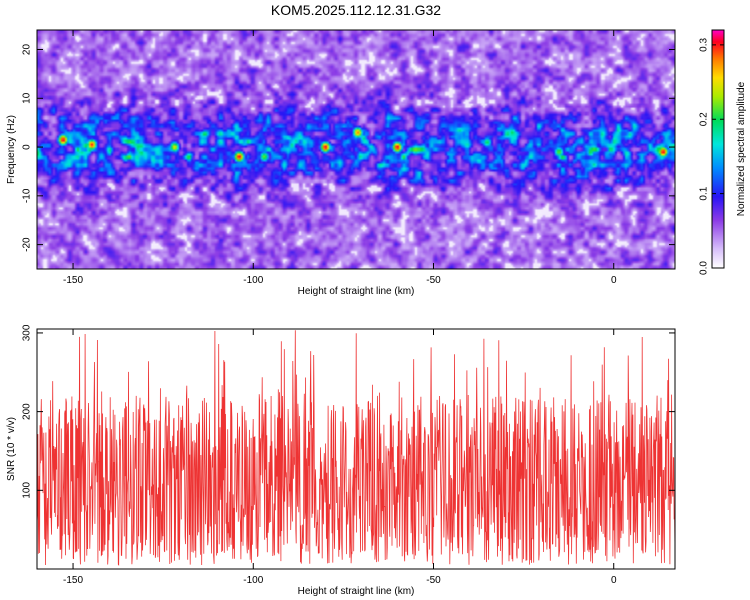 This screenshot has height=600, width=750. Describe the element at coordinates (27, 98) in the screenshot. I see `spectrogram-y-tick-label: 10` at that location.